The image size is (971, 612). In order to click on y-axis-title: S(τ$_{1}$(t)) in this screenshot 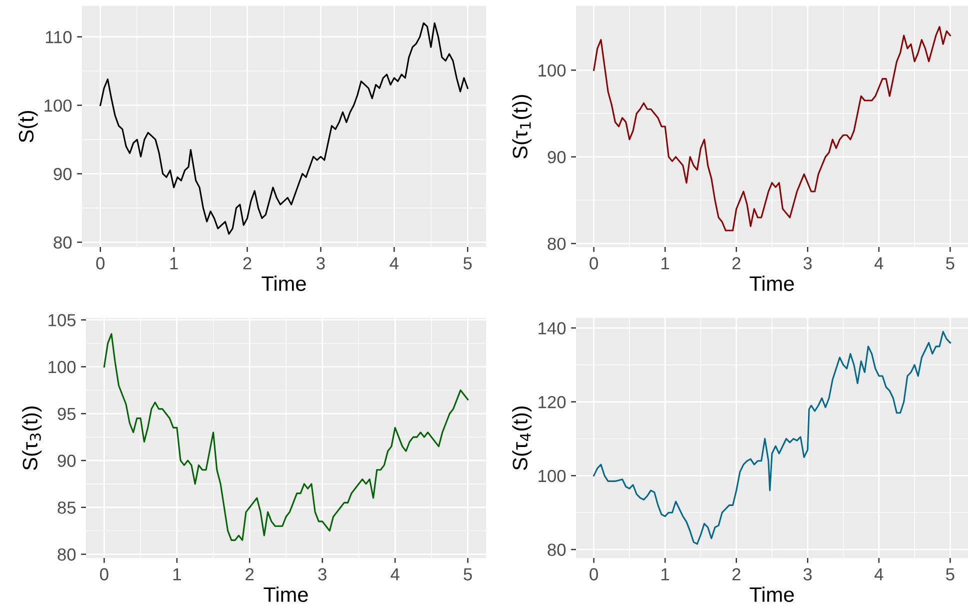, I will do `click(522, 126)`.